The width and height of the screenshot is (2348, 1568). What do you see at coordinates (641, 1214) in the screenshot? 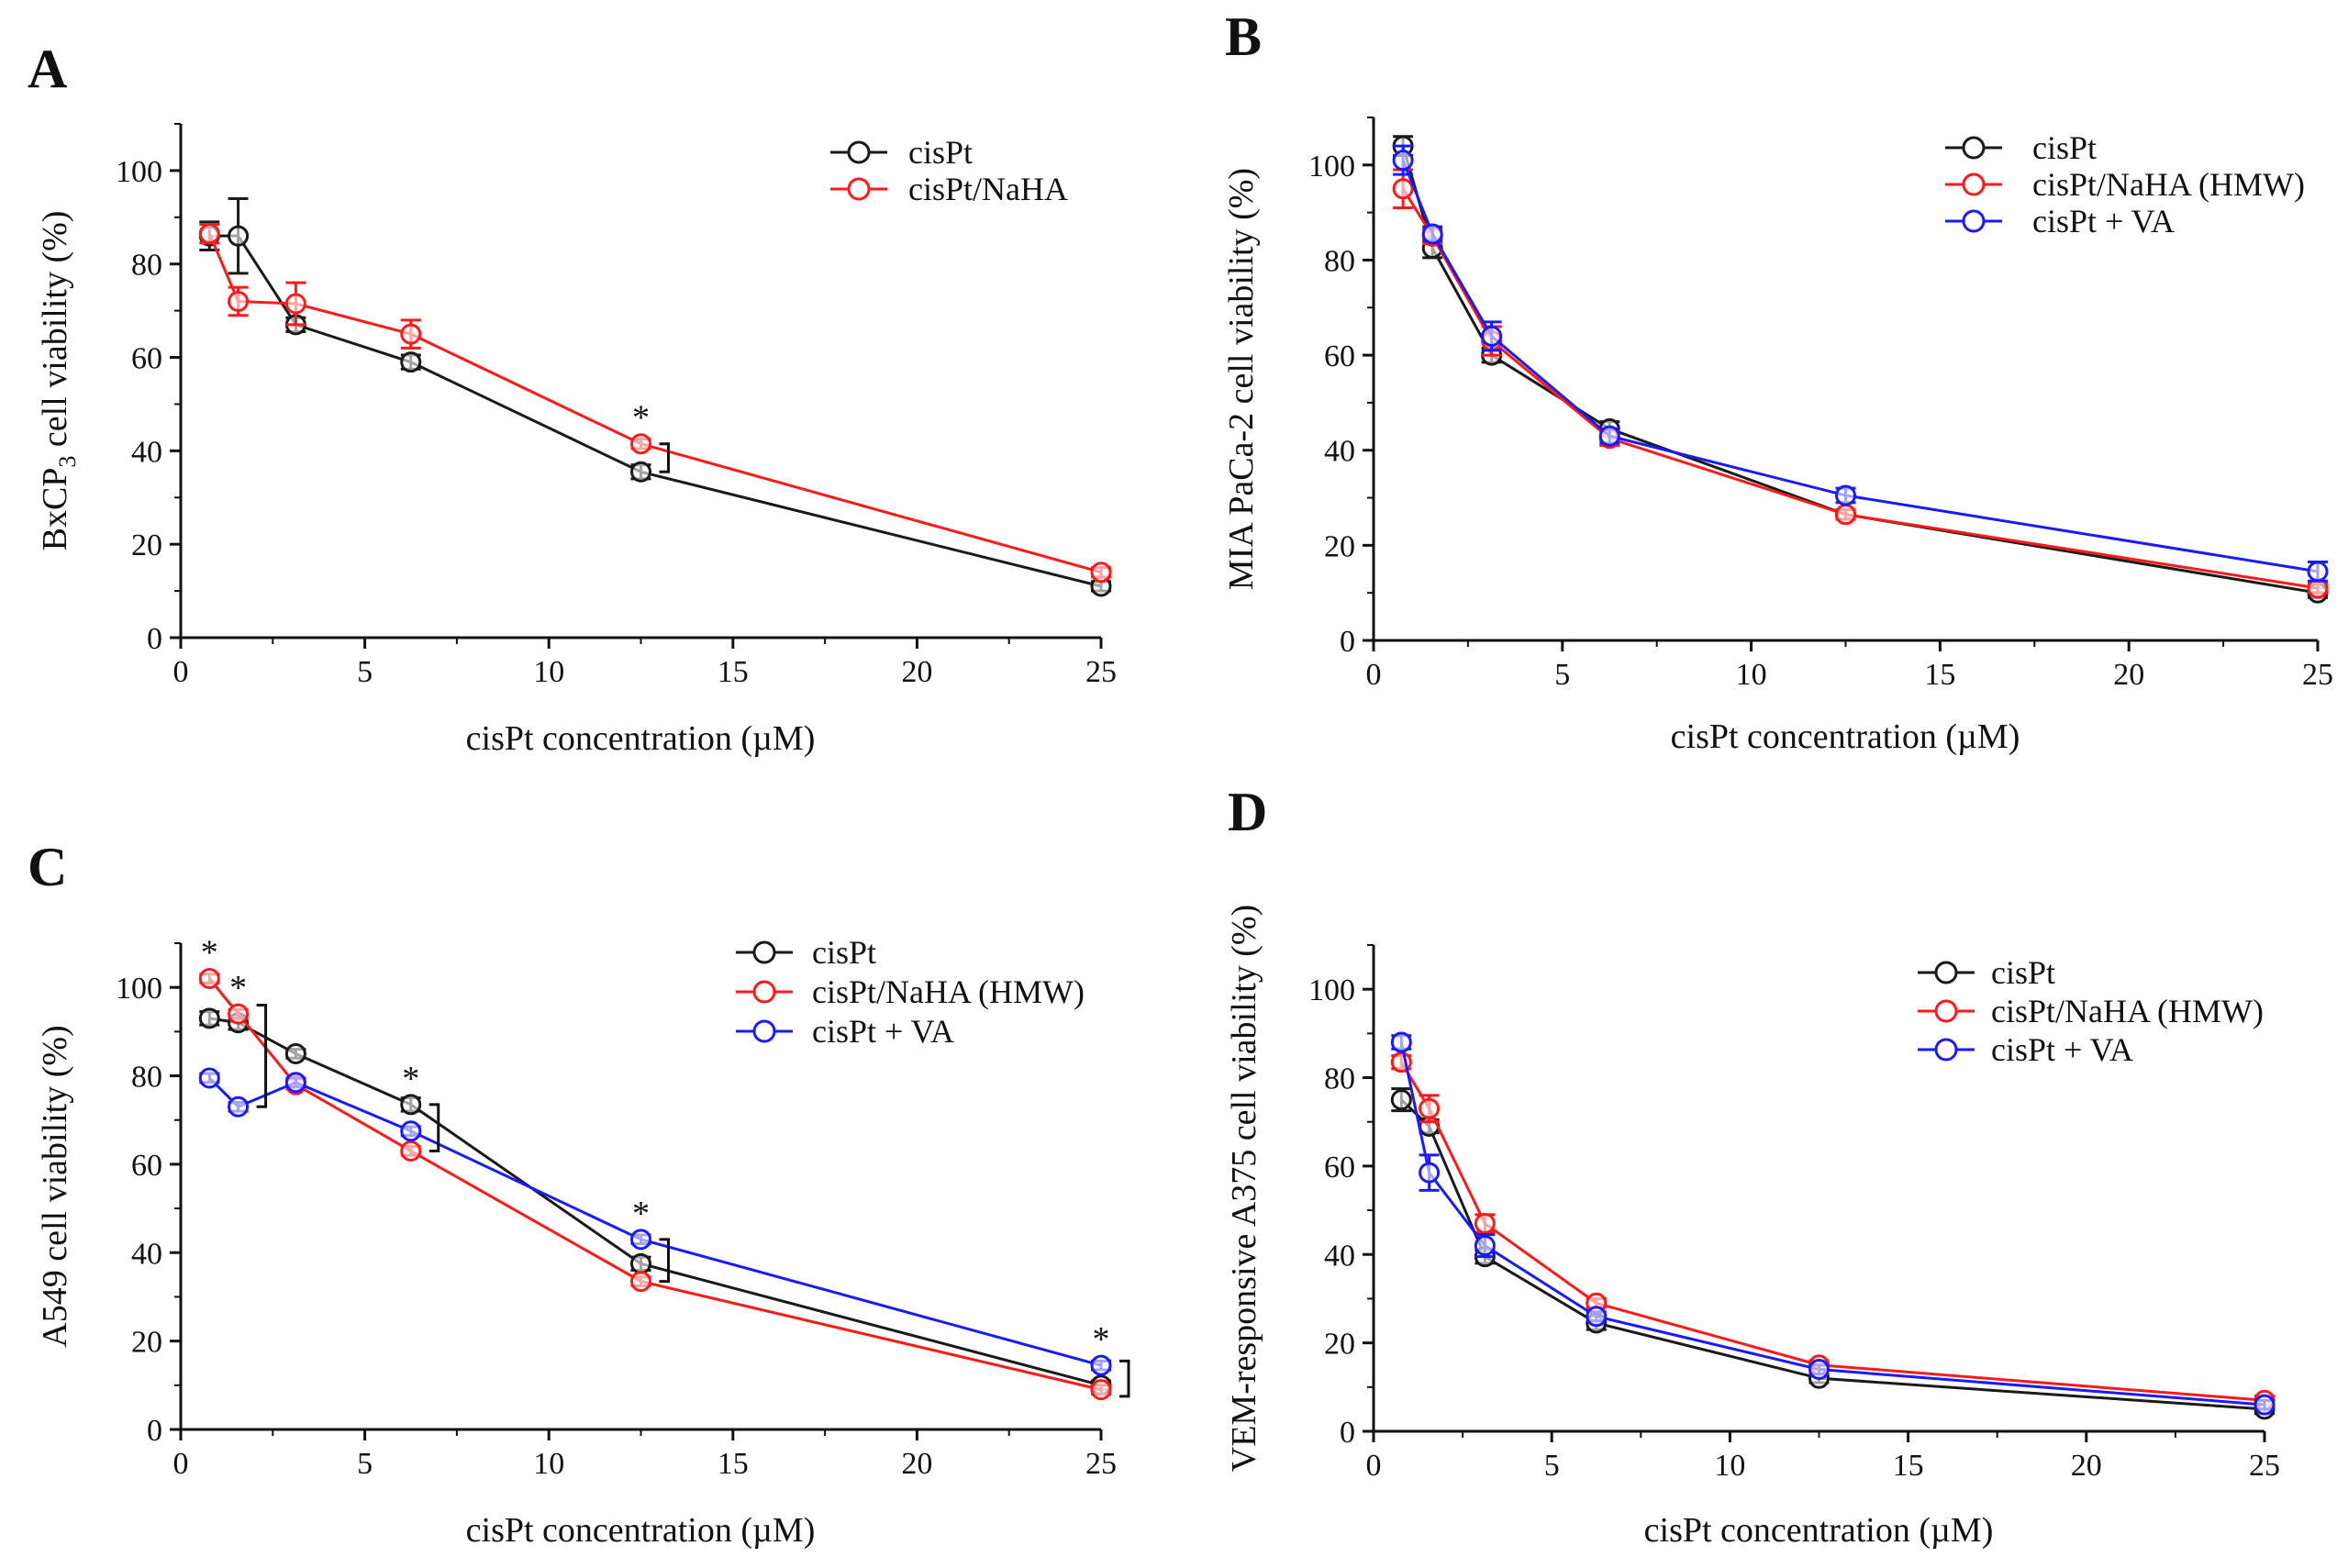
I see `significance-star: *` at bounding box center [641, 1214].